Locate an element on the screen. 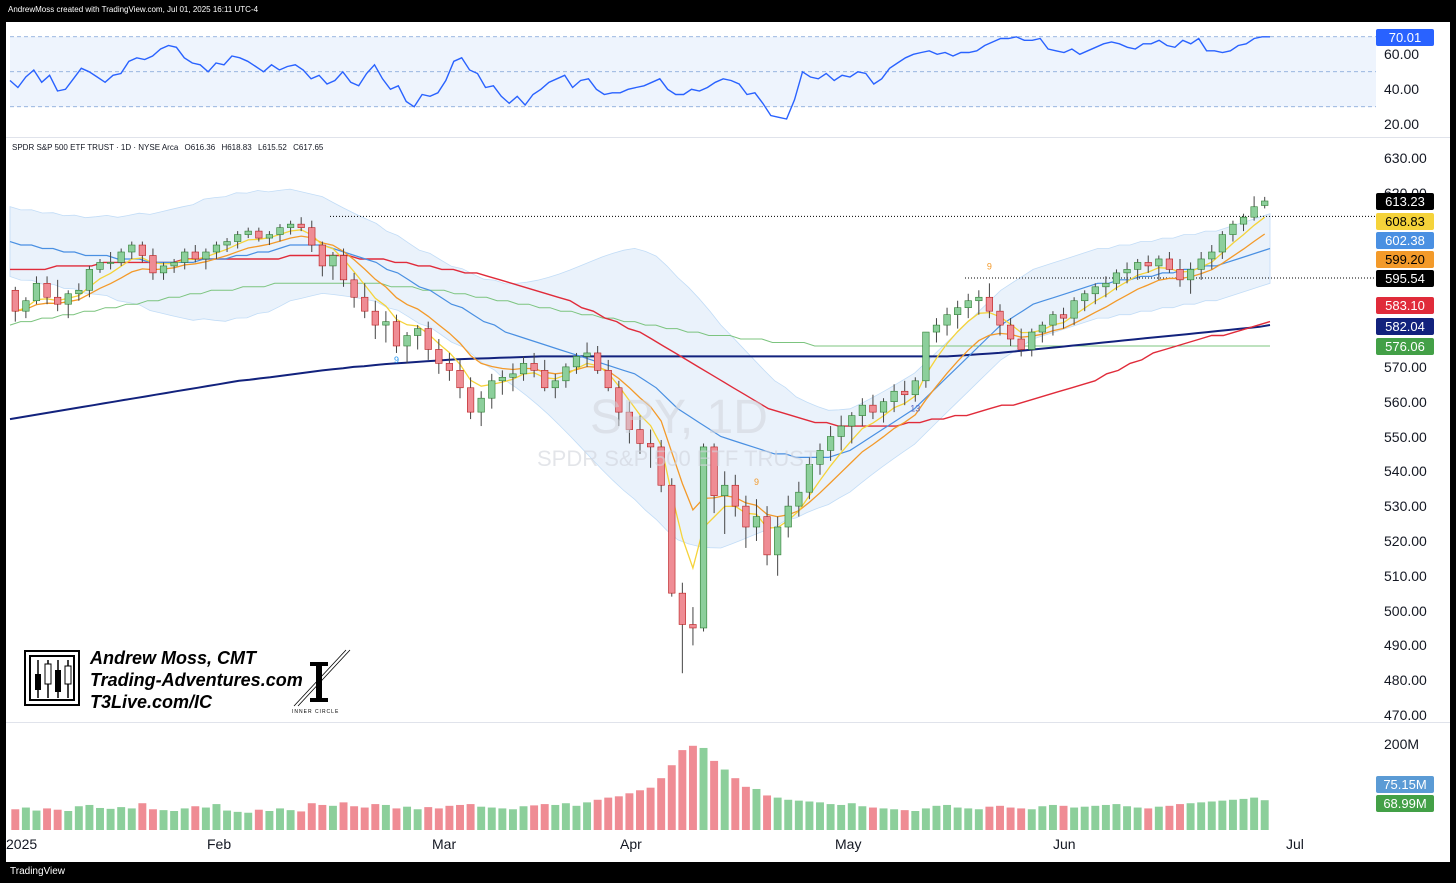 The height and width of the screenshot is (883, 1456). volume-separator is located at coordinates (728, 722).